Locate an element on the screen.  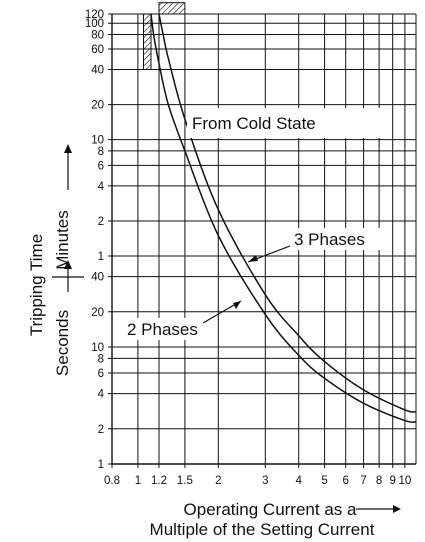
arrowhead-2-phases is located at coordinates (237, 305).